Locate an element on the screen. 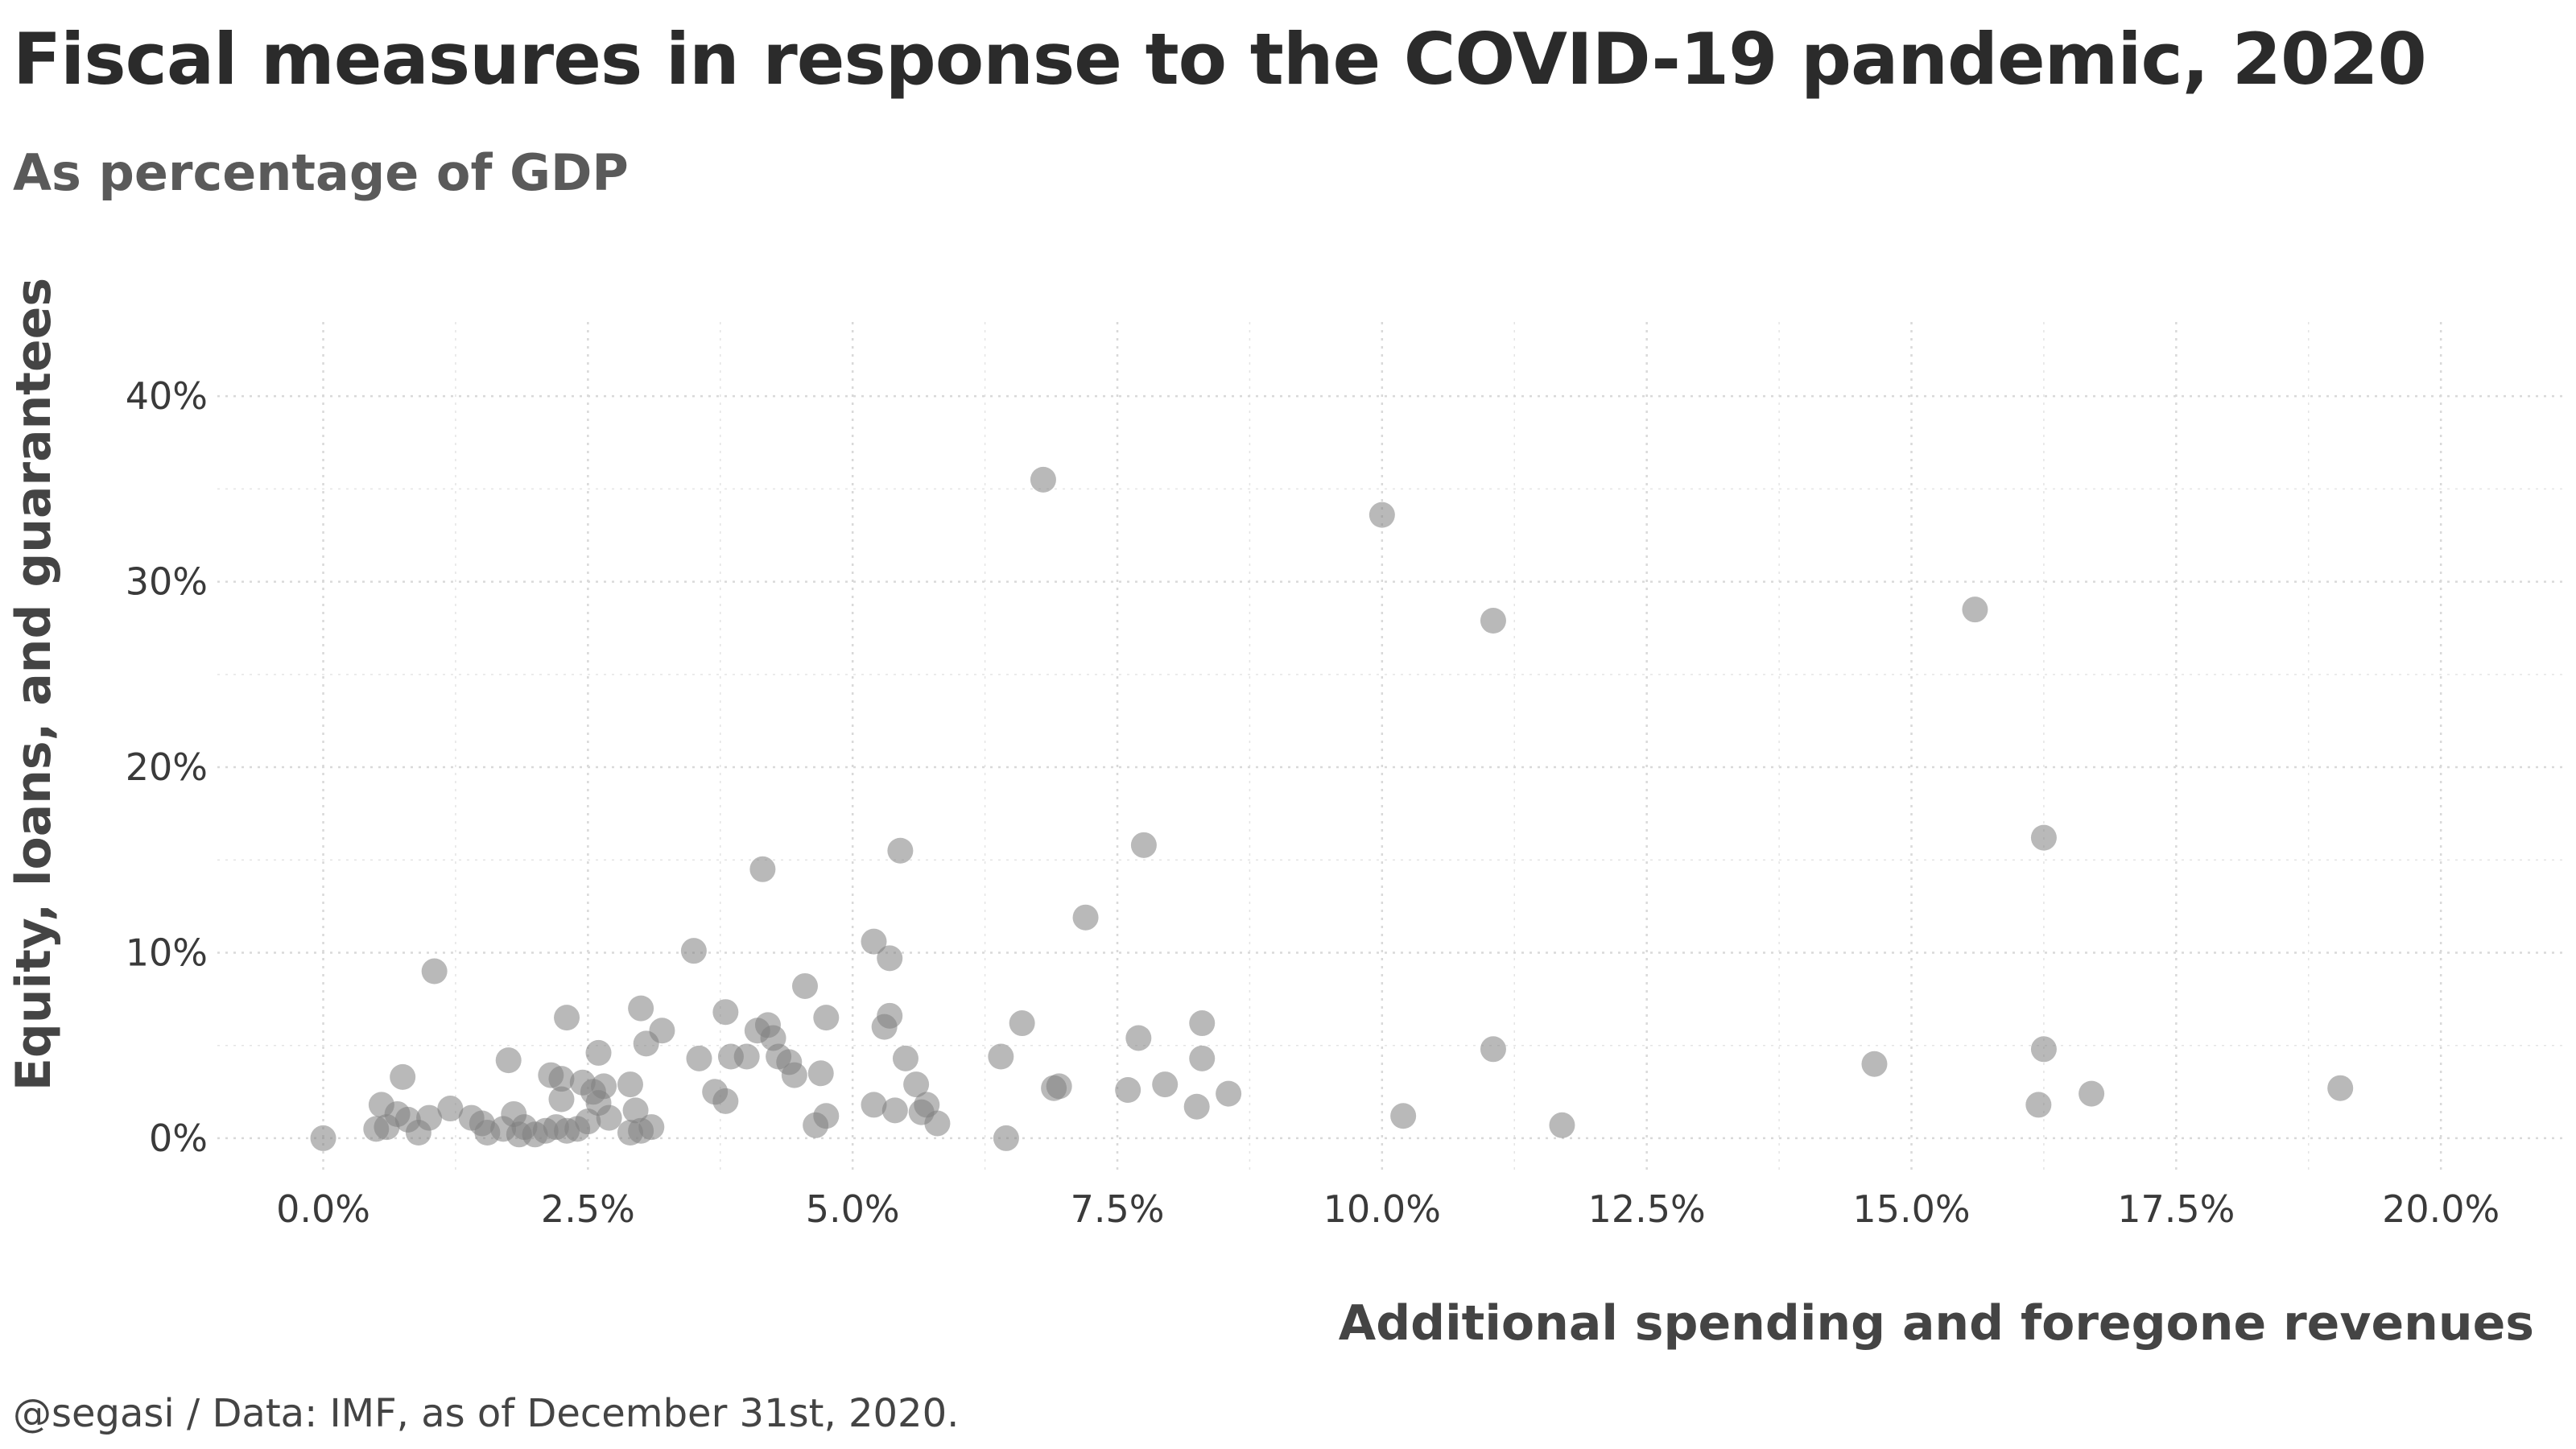 This screenshot has height=1449, width=2576. y-tick-label: 20% is located at coordinates (167, 767).